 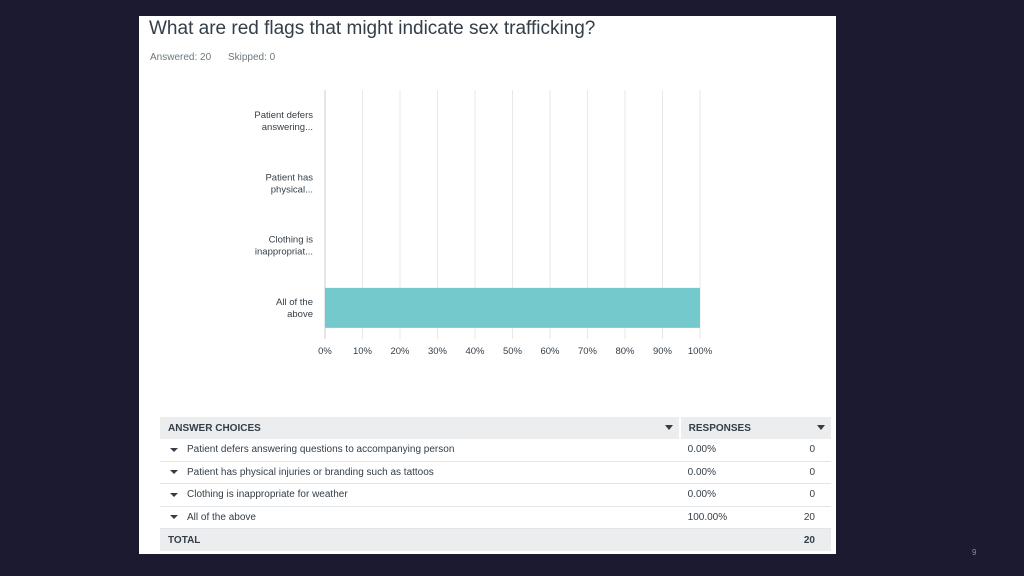 What do you see at coordinates (420, 428) in the screenshot?
I see `answer-choices-header: ANSWER CHOICES` at bounding box center [420, 428].